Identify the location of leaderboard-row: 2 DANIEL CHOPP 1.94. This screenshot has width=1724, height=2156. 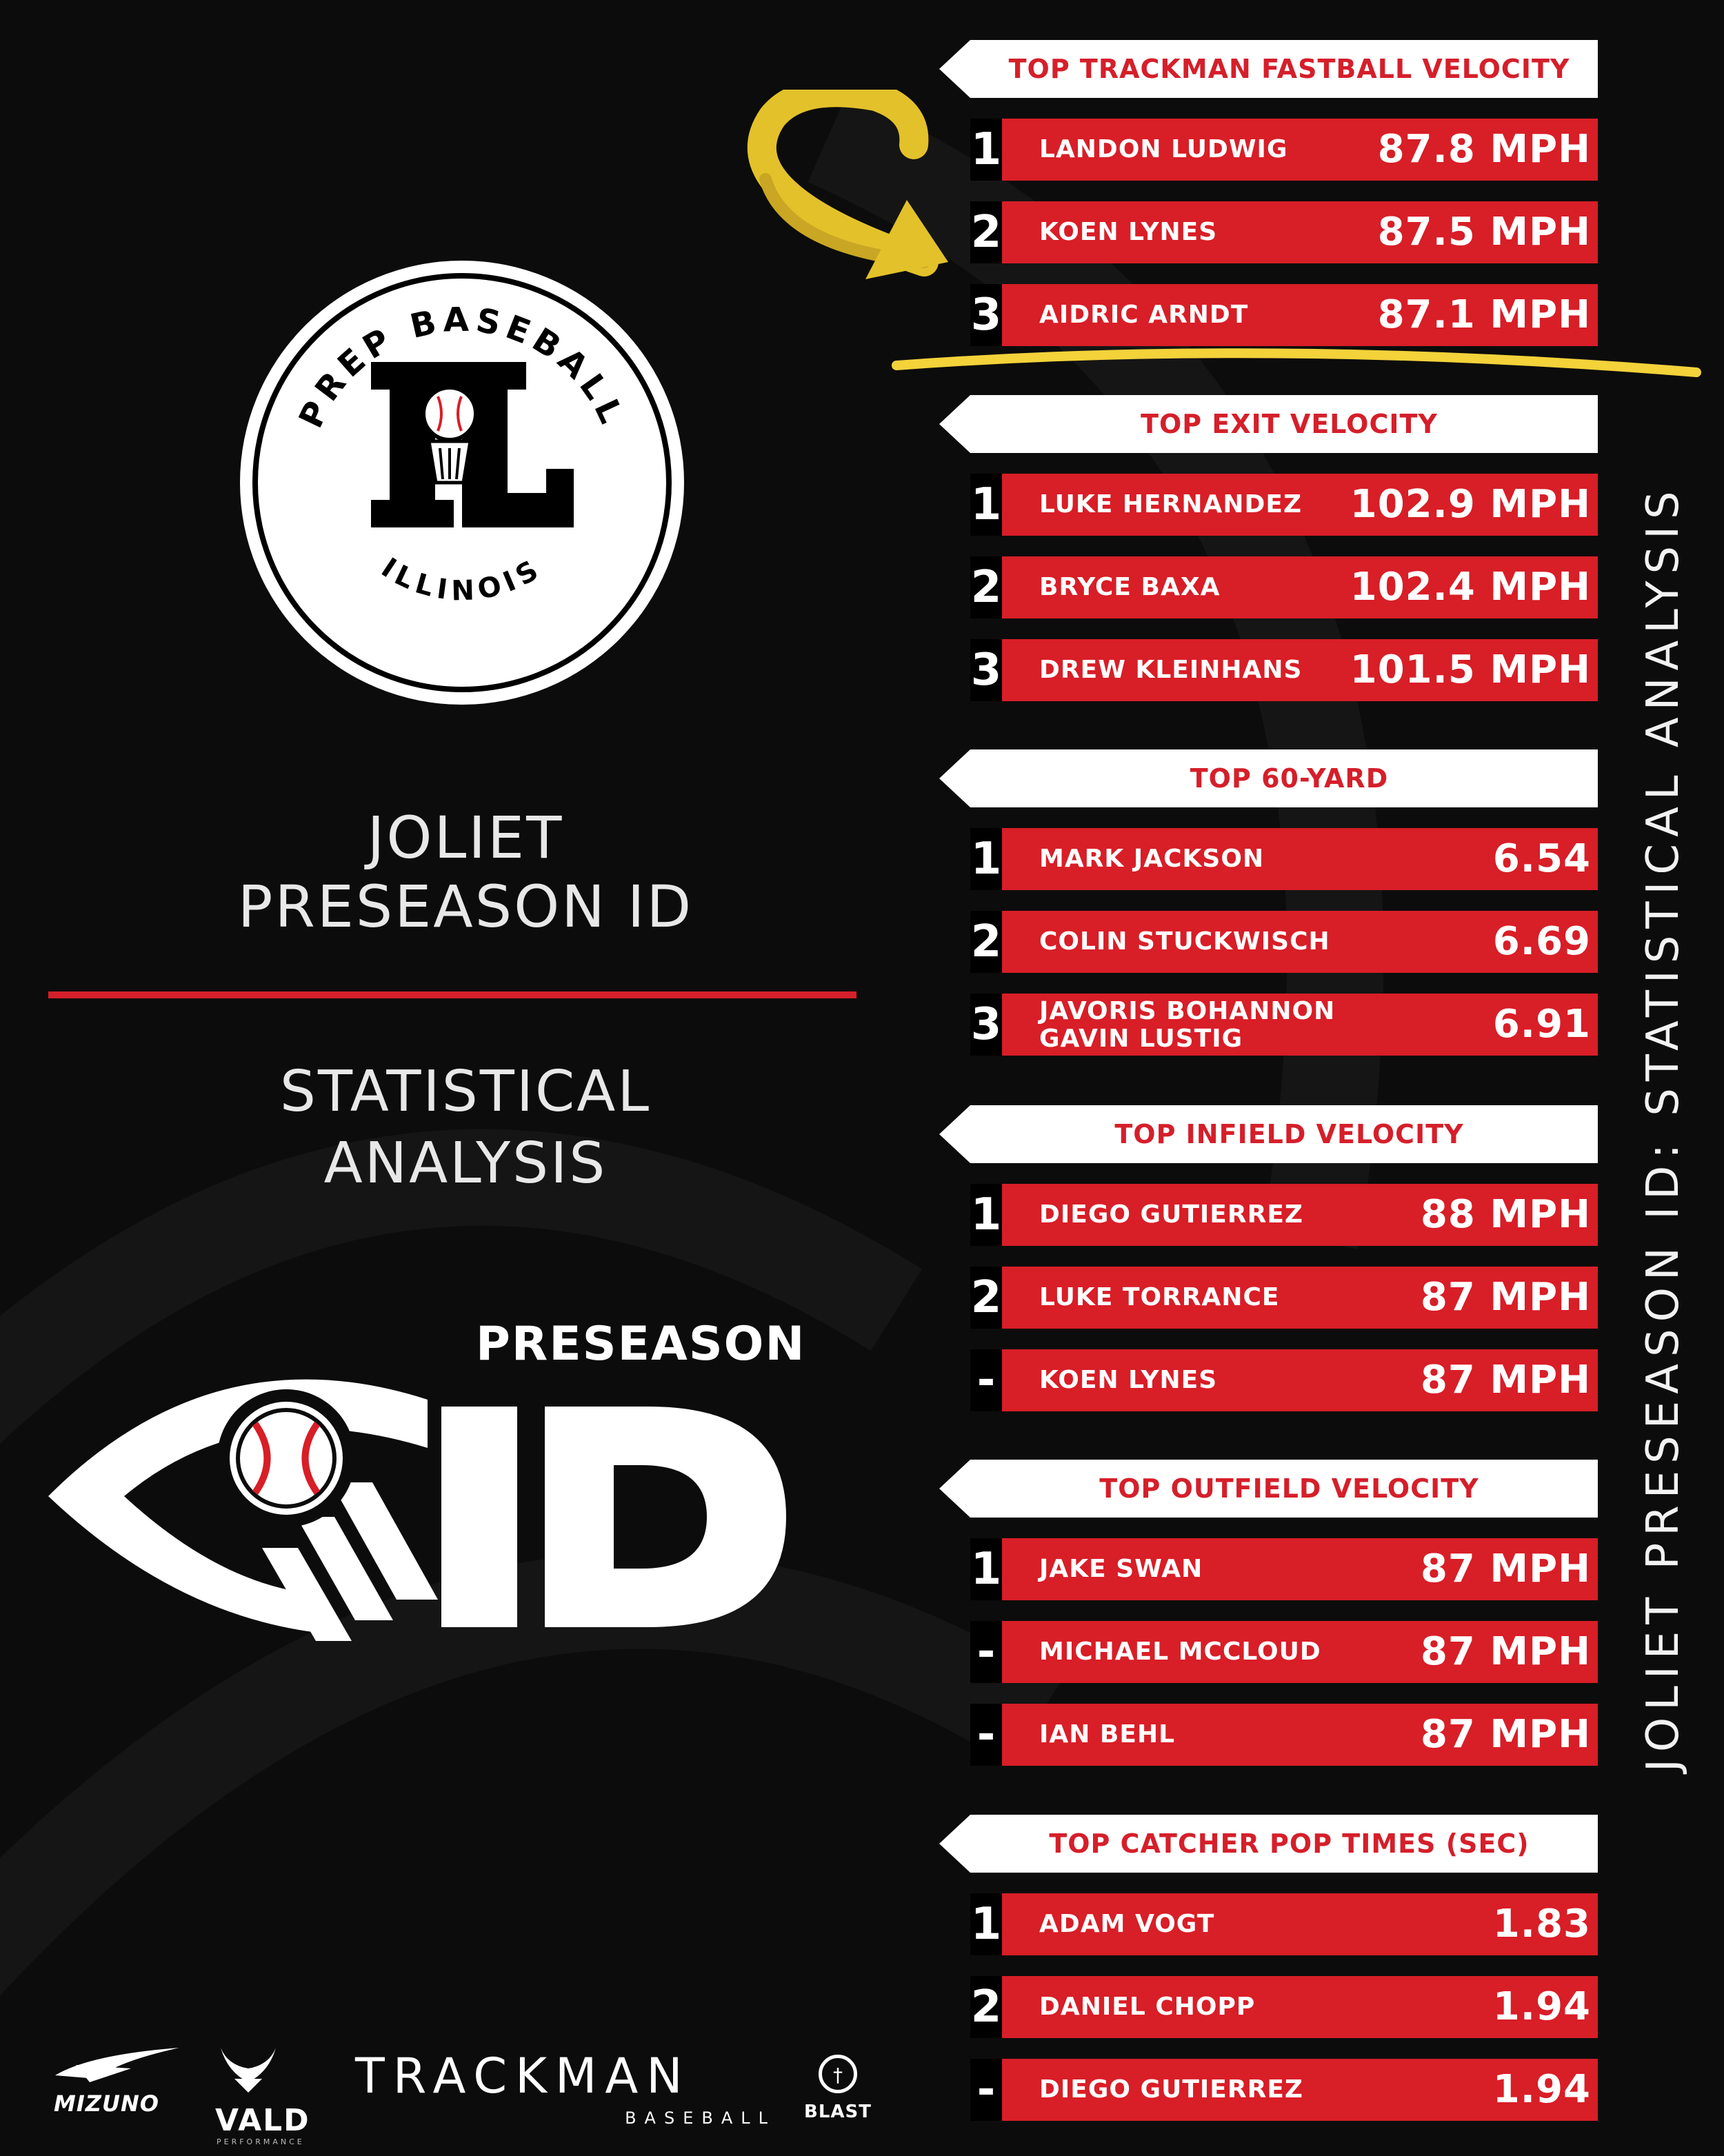
(1284, 2007).